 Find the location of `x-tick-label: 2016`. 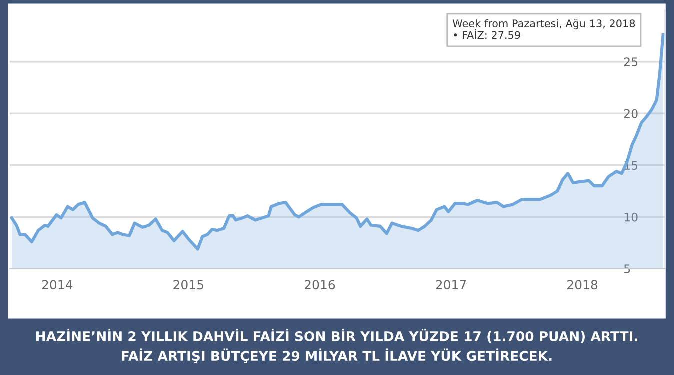

x-tick-label: 2016 is located at coordinates (320, 285).